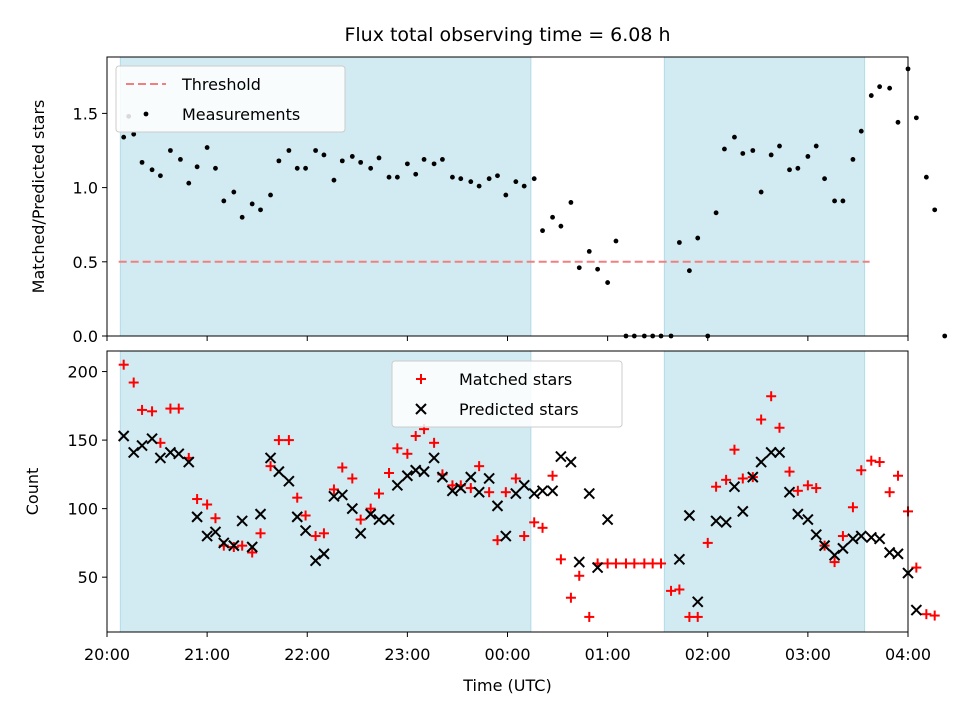 The height and width of the screenshot is (720, 960). What do you see at coordinates (82, 372) in the screenshot?
I see `bottom-y-tick-label: 200` at bounding box center [82, 372].